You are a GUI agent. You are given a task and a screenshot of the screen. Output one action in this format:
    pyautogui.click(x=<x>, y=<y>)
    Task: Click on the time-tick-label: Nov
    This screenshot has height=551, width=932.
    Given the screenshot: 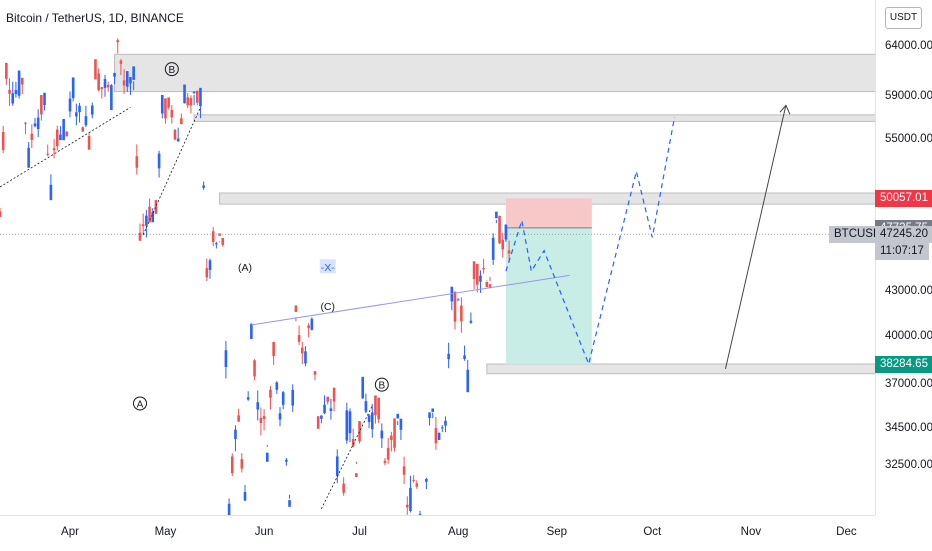 What is the action you would take?
    pyautogui.click(x=751, y=532)
    